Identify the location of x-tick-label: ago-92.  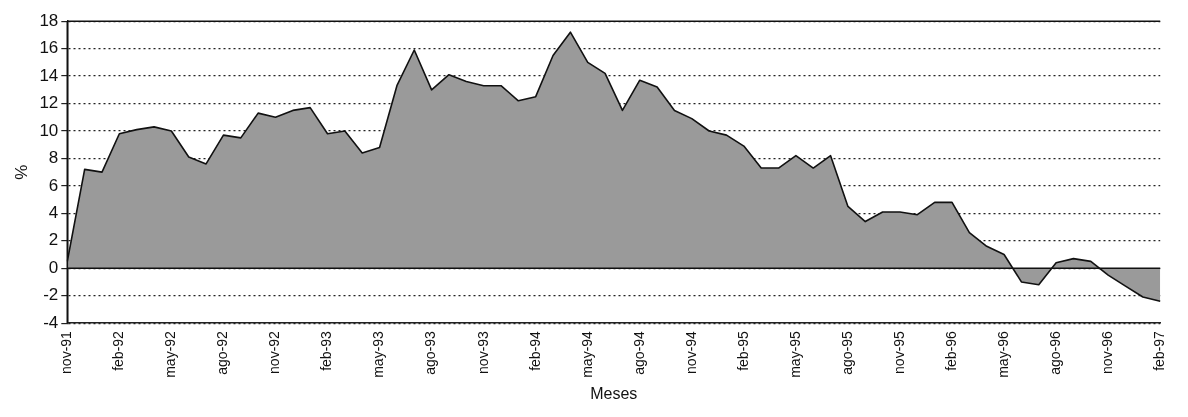
(222, 352).